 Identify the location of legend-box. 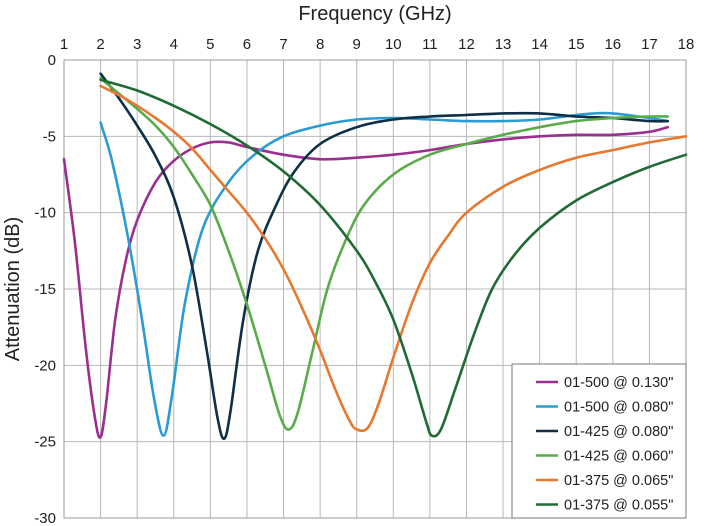
(599, 441).